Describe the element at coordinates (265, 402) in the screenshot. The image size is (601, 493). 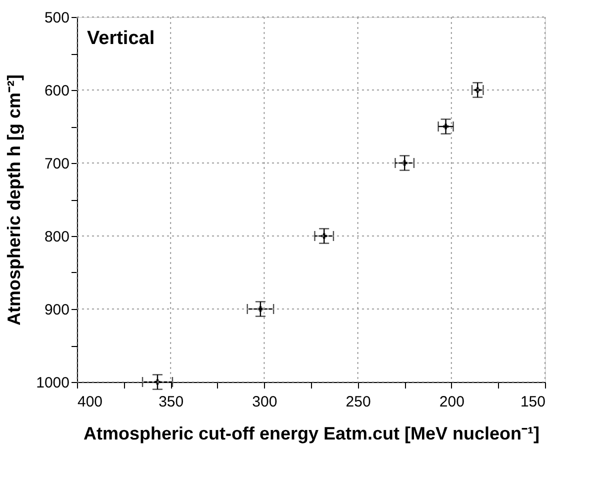
I see `x-tick-label: 300` at that location.